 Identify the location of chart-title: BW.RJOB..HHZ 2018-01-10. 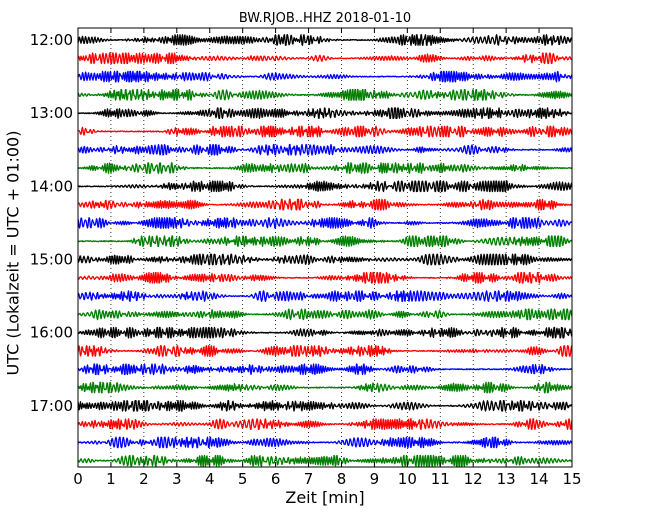
(325, 18).